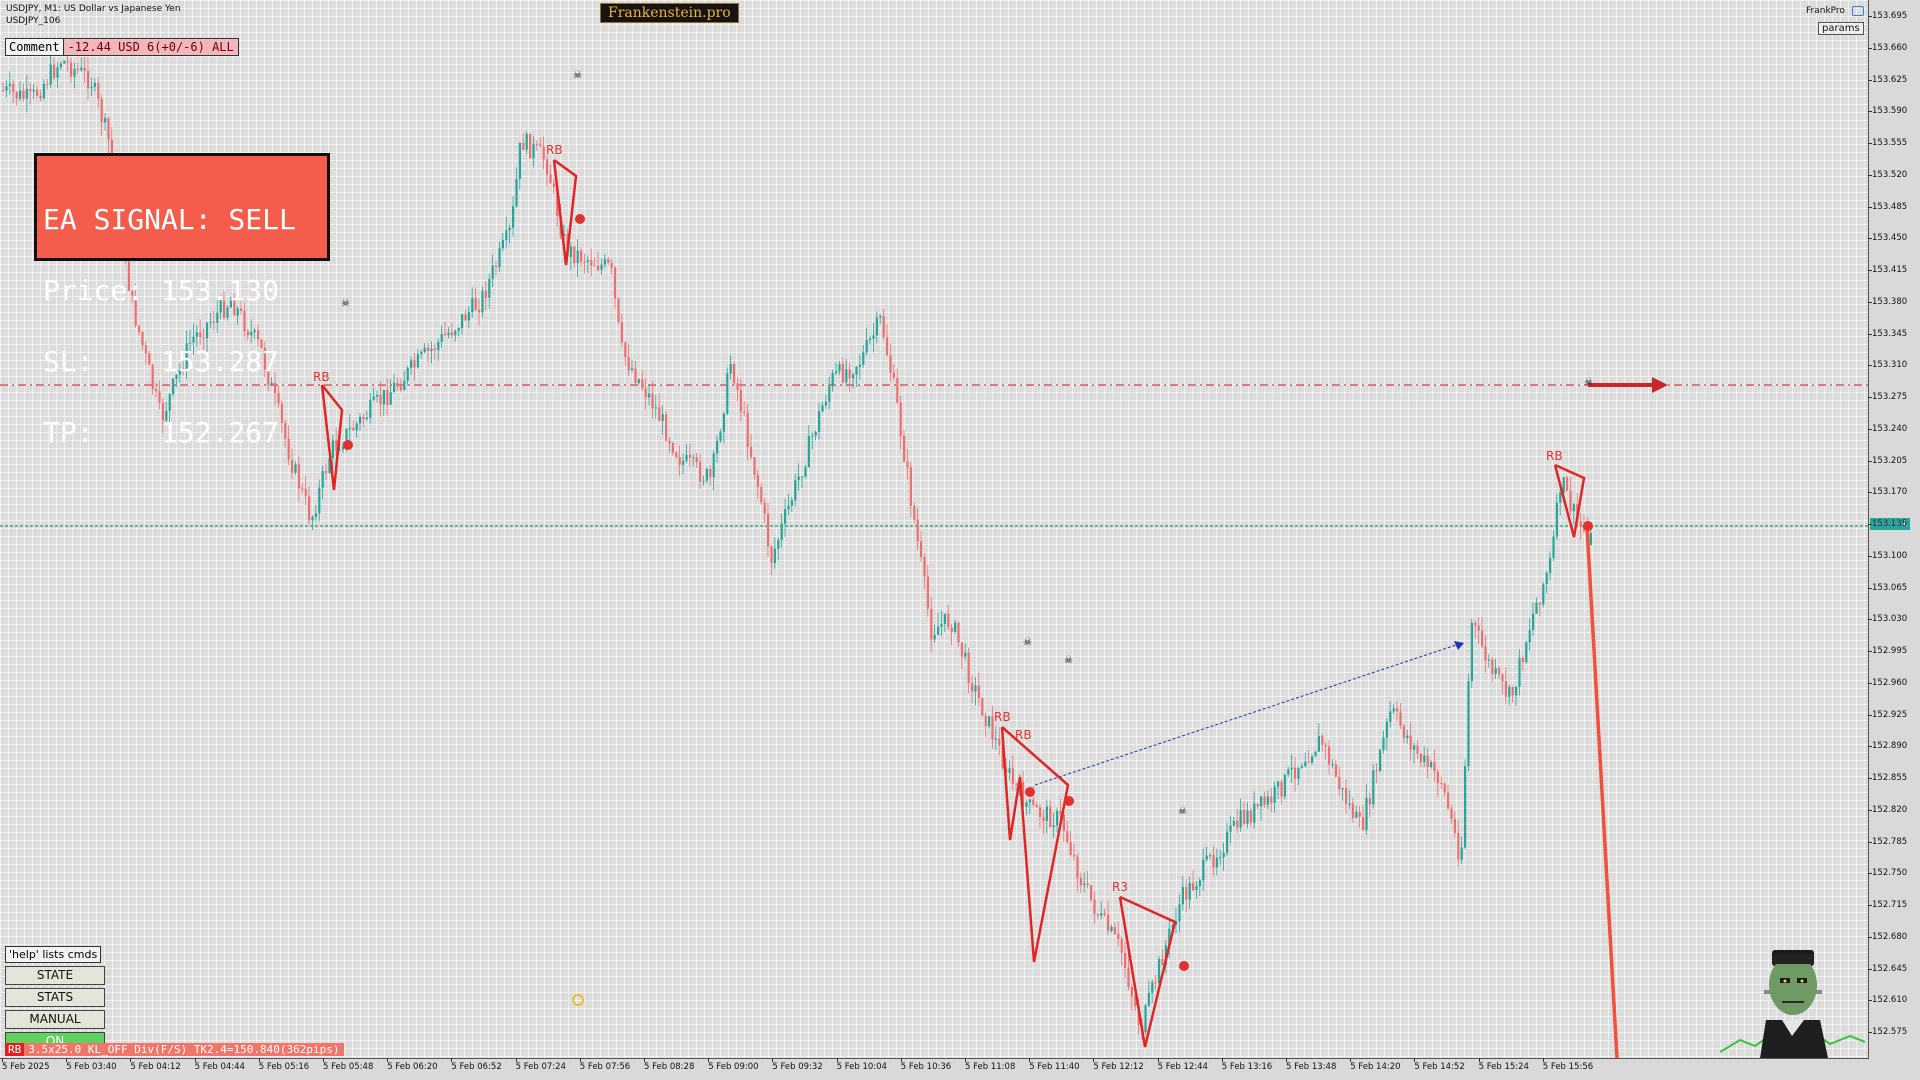 The image size is (1920, 1080). I want to click on comment-label: Comment, so click(34, 47).